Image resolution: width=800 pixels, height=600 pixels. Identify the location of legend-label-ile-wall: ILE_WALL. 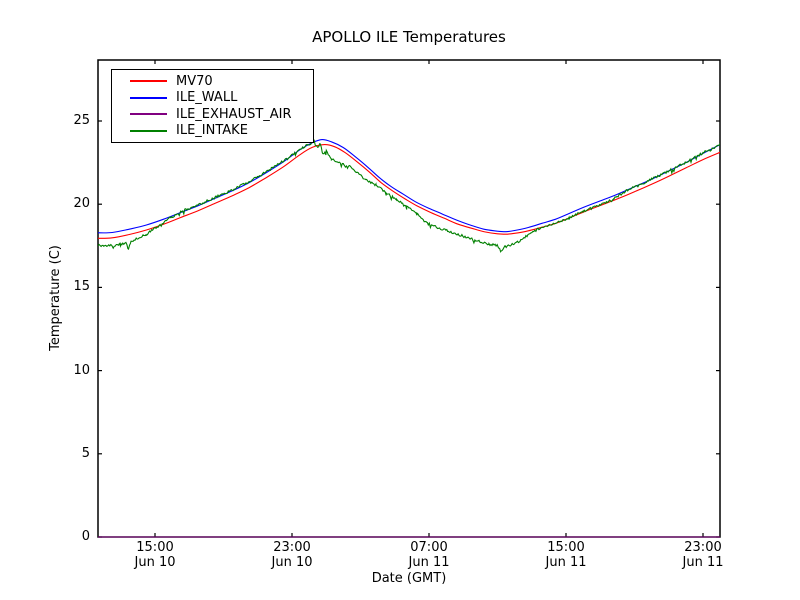
(207, 98).